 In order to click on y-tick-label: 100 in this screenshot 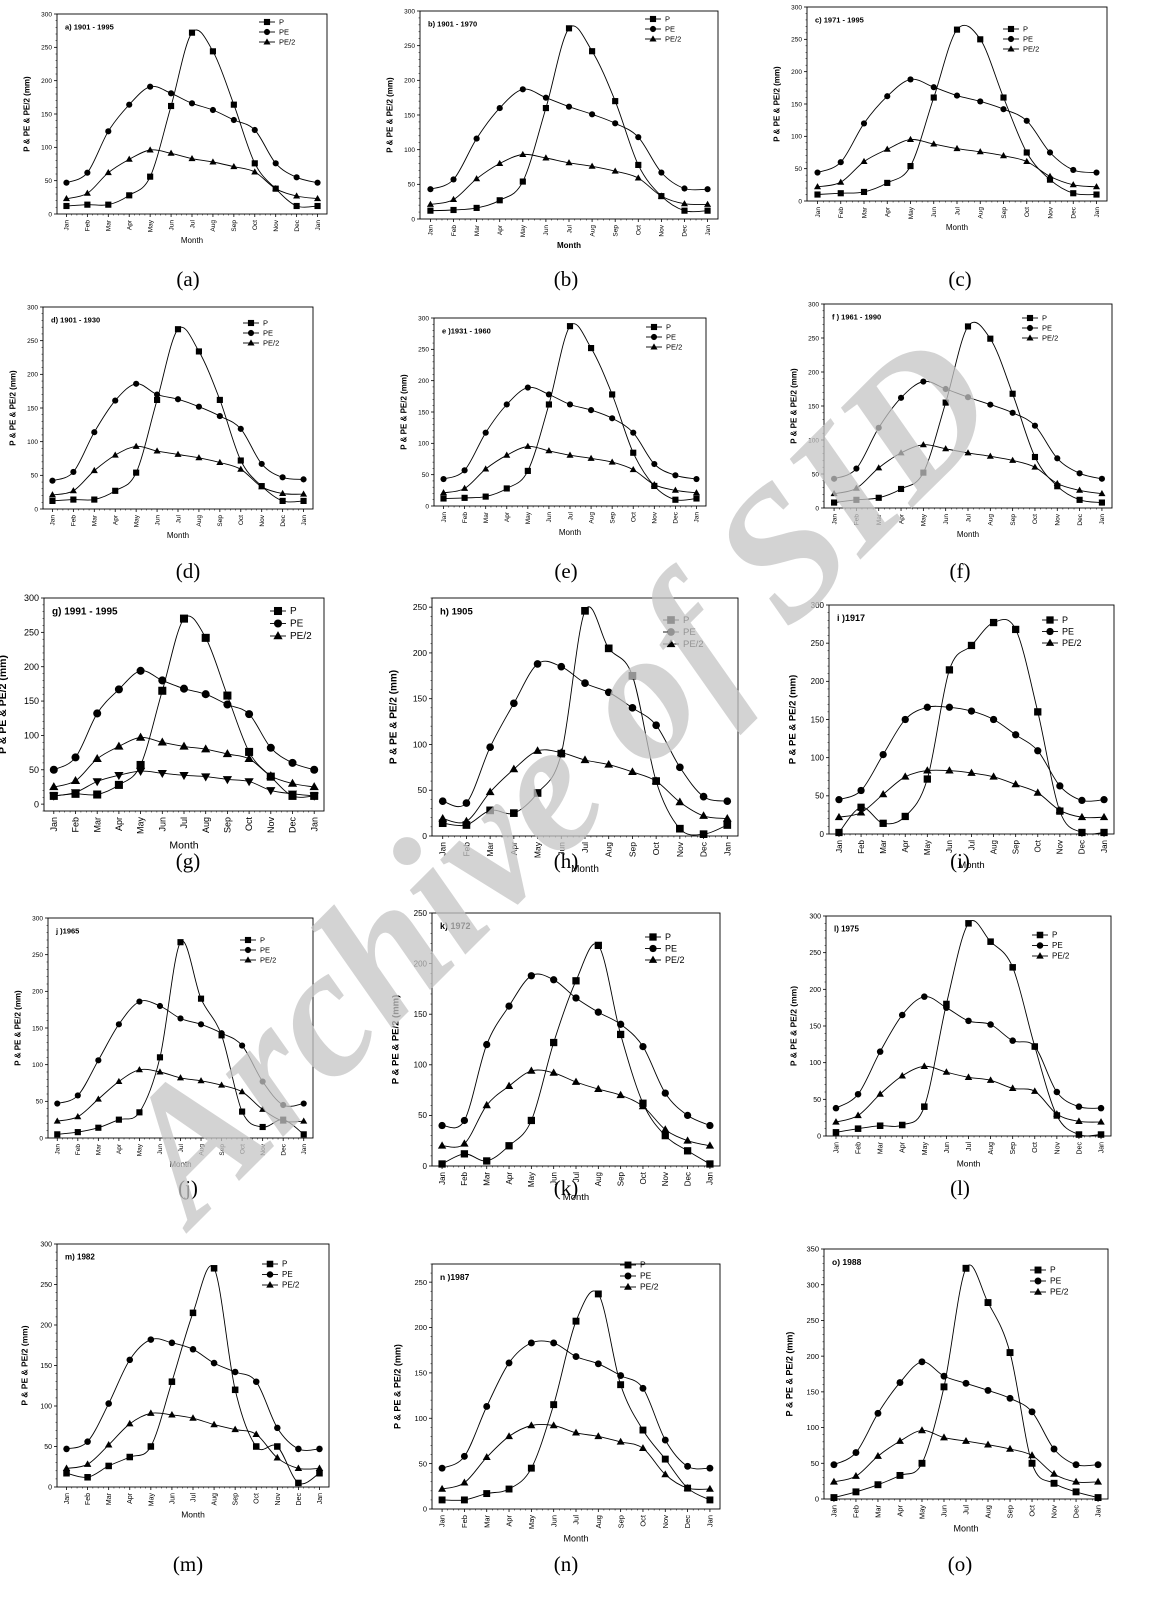, I will do `click(409, 150)`.